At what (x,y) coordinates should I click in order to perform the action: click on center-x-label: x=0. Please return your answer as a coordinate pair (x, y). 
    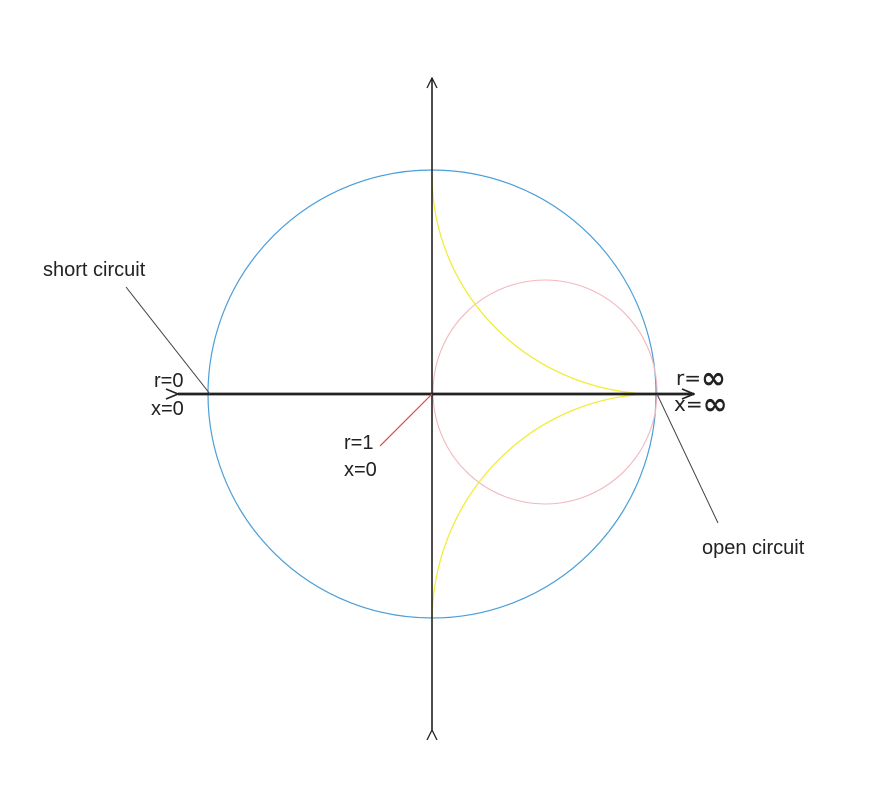
    Looking at the image, I should click on (360, 470).